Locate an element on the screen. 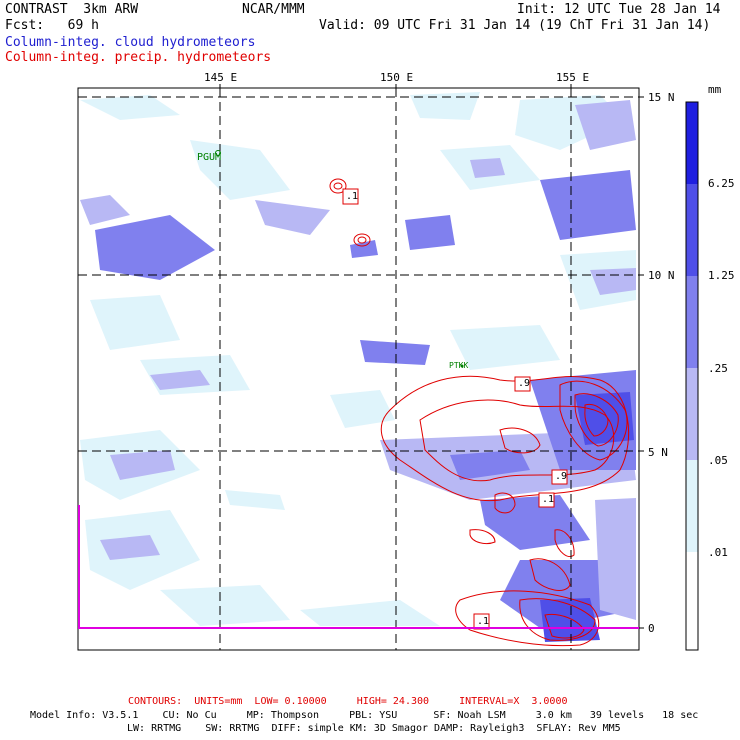  colorbar-segment-0.25 is located at coordinates (692, 322).